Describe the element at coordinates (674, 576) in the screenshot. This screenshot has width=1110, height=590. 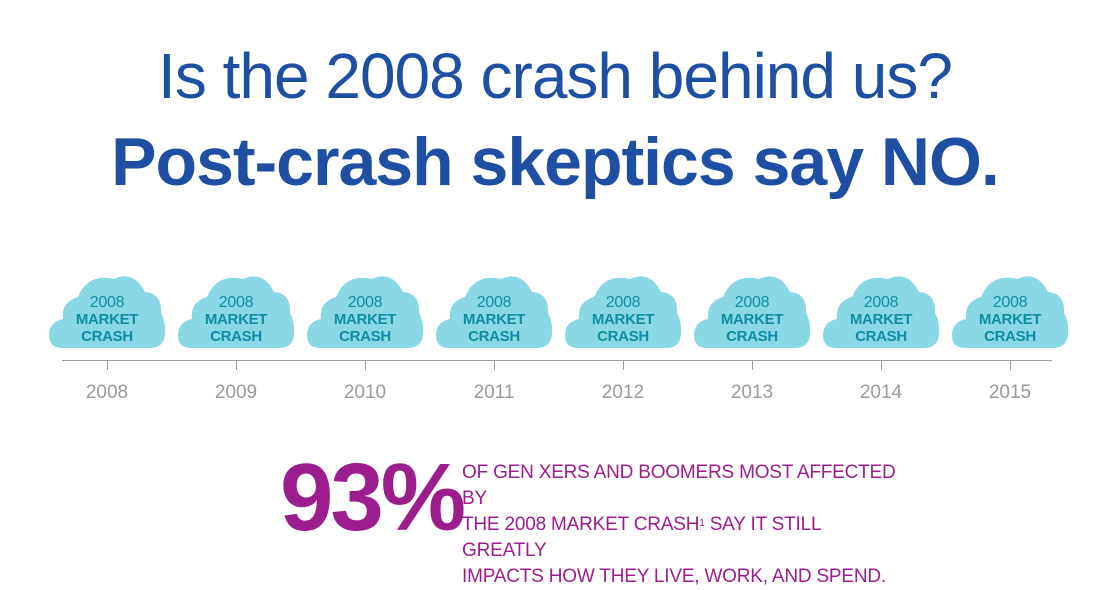
I see `stat-line-3: IMPACTS HOW THEY LIVE, WORK, AND SPEND.` at that location.